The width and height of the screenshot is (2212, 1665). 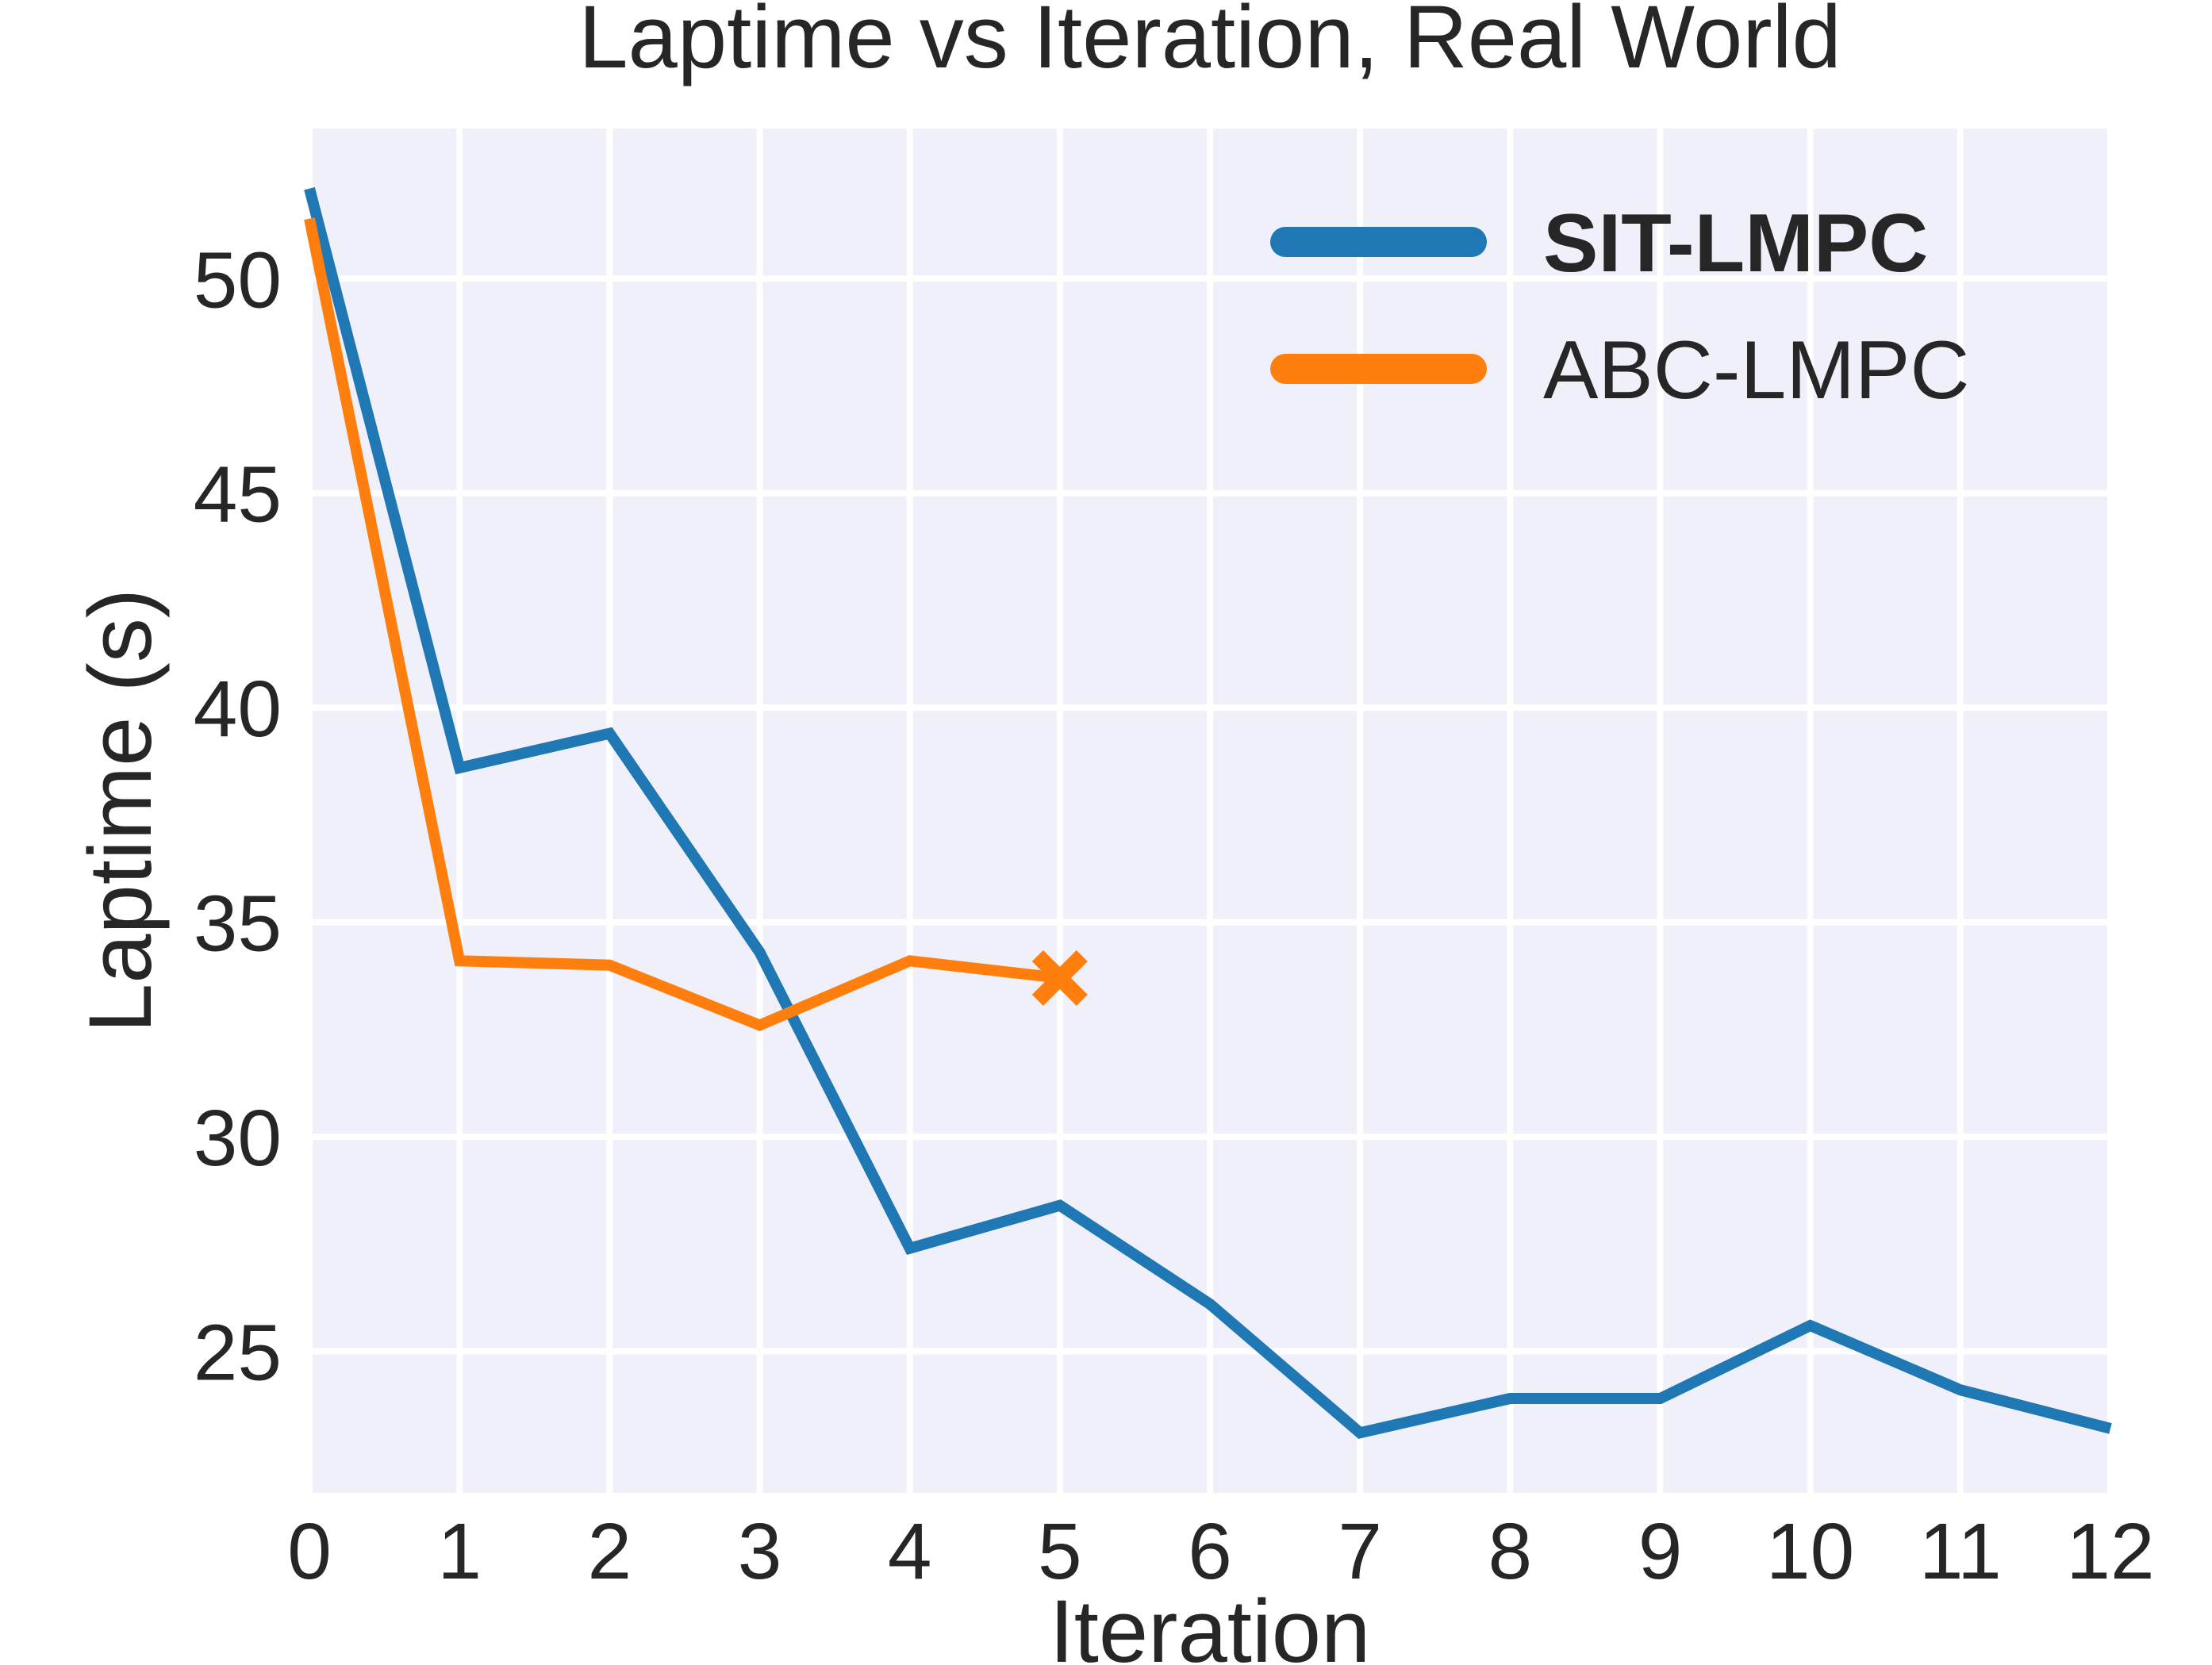 I want to click on x-tick-label: 1, so click(x=459, y=1551).